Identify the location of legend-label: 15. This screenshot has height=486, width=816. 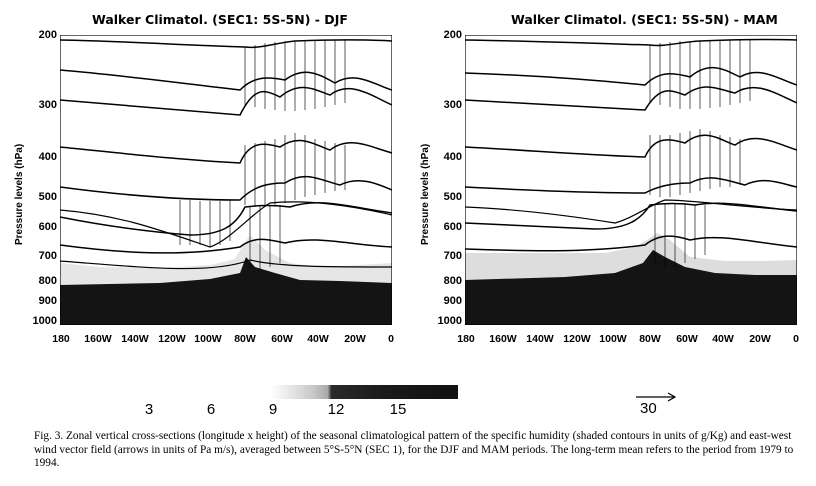
(398, 409).